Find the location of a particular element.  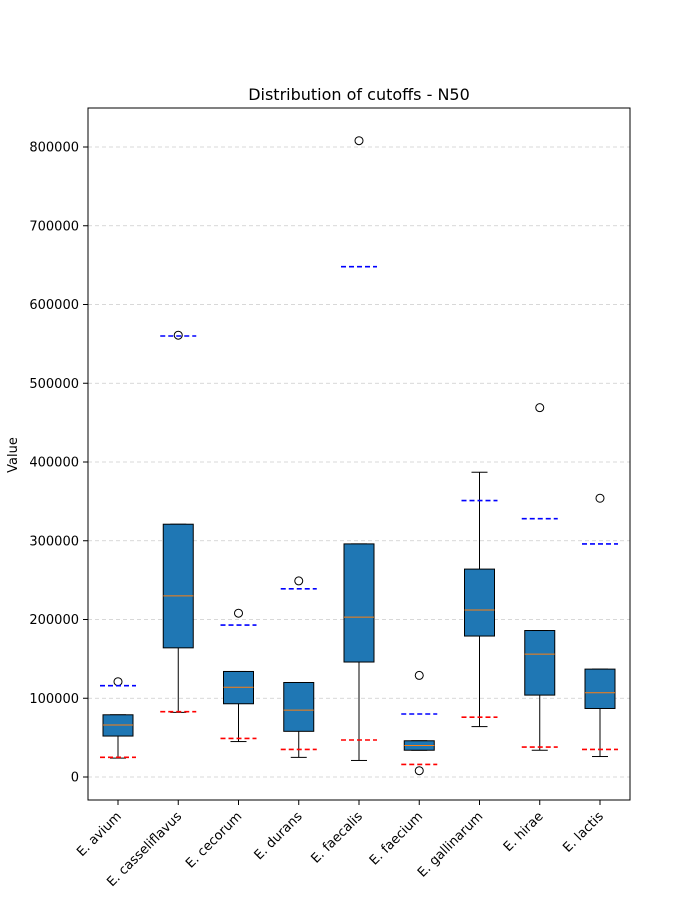

x-tick-label: E. cecorum is located at coordinates (214, 840).